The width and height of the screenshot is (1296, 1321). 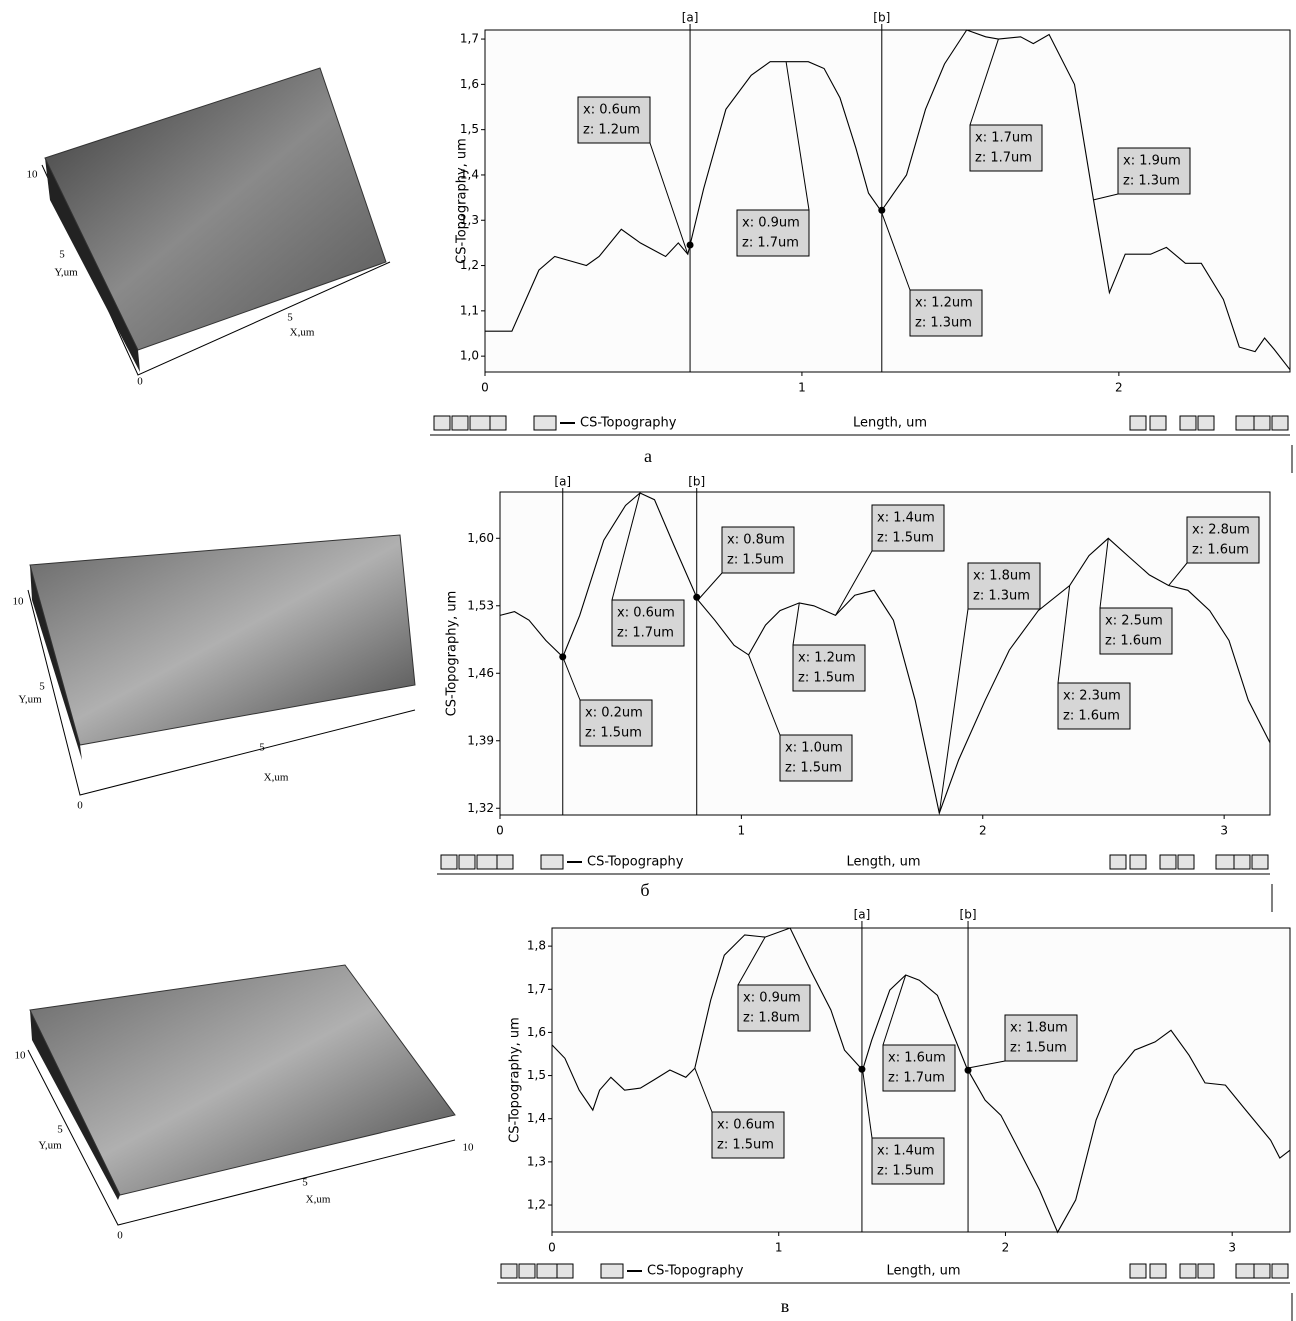 What do you see at coordinates (614, 713) in the screenshot?
I see `annotation-text: x: 0.2um` at bounding box center [614, 713].